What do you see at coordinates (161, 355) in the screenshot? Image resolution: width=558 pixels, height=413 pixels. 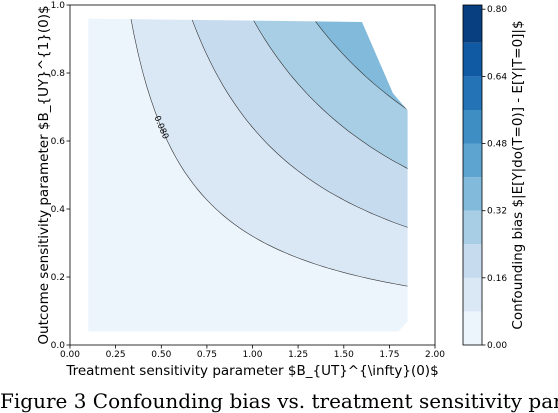 I see `x-tick-label: 0.50` at bounding box center [161, 355].